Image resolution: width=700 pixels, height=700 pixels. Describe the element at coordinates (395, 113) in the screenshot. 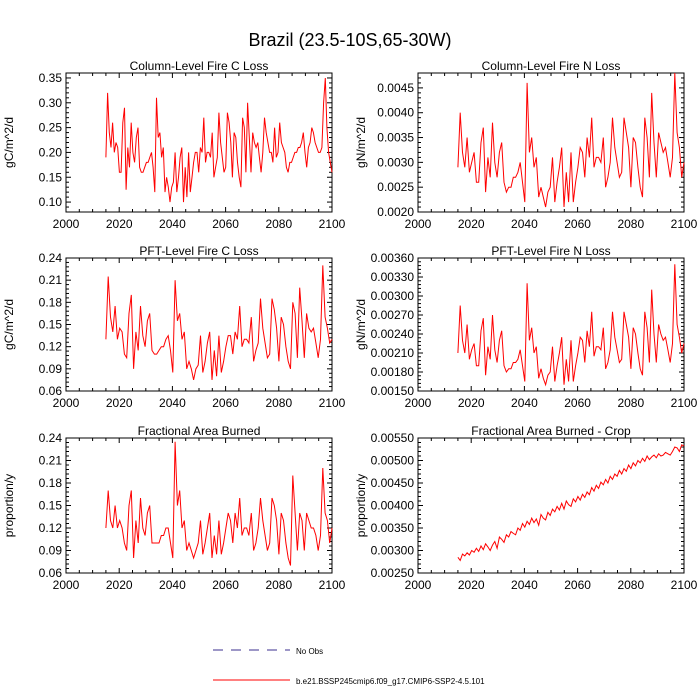

I see `y-tick-label: 0.0040` at that location.